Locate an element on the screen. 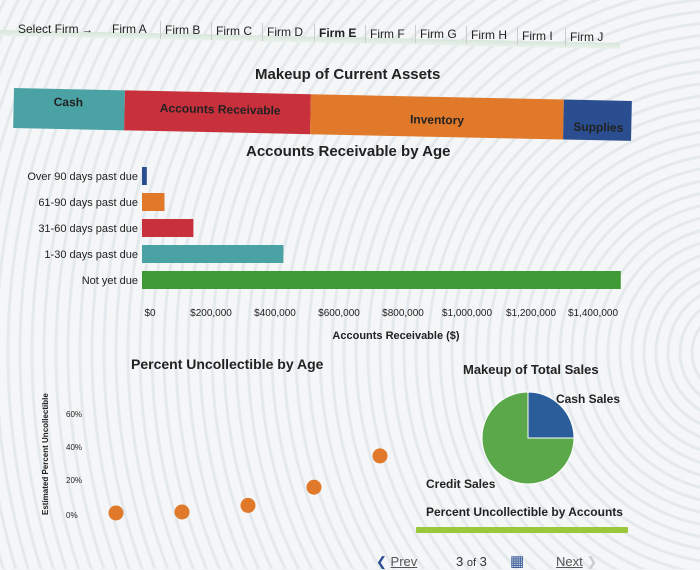 This screenshot has height=570, width=700. prev-button: ❮ Prev is located at coordinates (396, 562).